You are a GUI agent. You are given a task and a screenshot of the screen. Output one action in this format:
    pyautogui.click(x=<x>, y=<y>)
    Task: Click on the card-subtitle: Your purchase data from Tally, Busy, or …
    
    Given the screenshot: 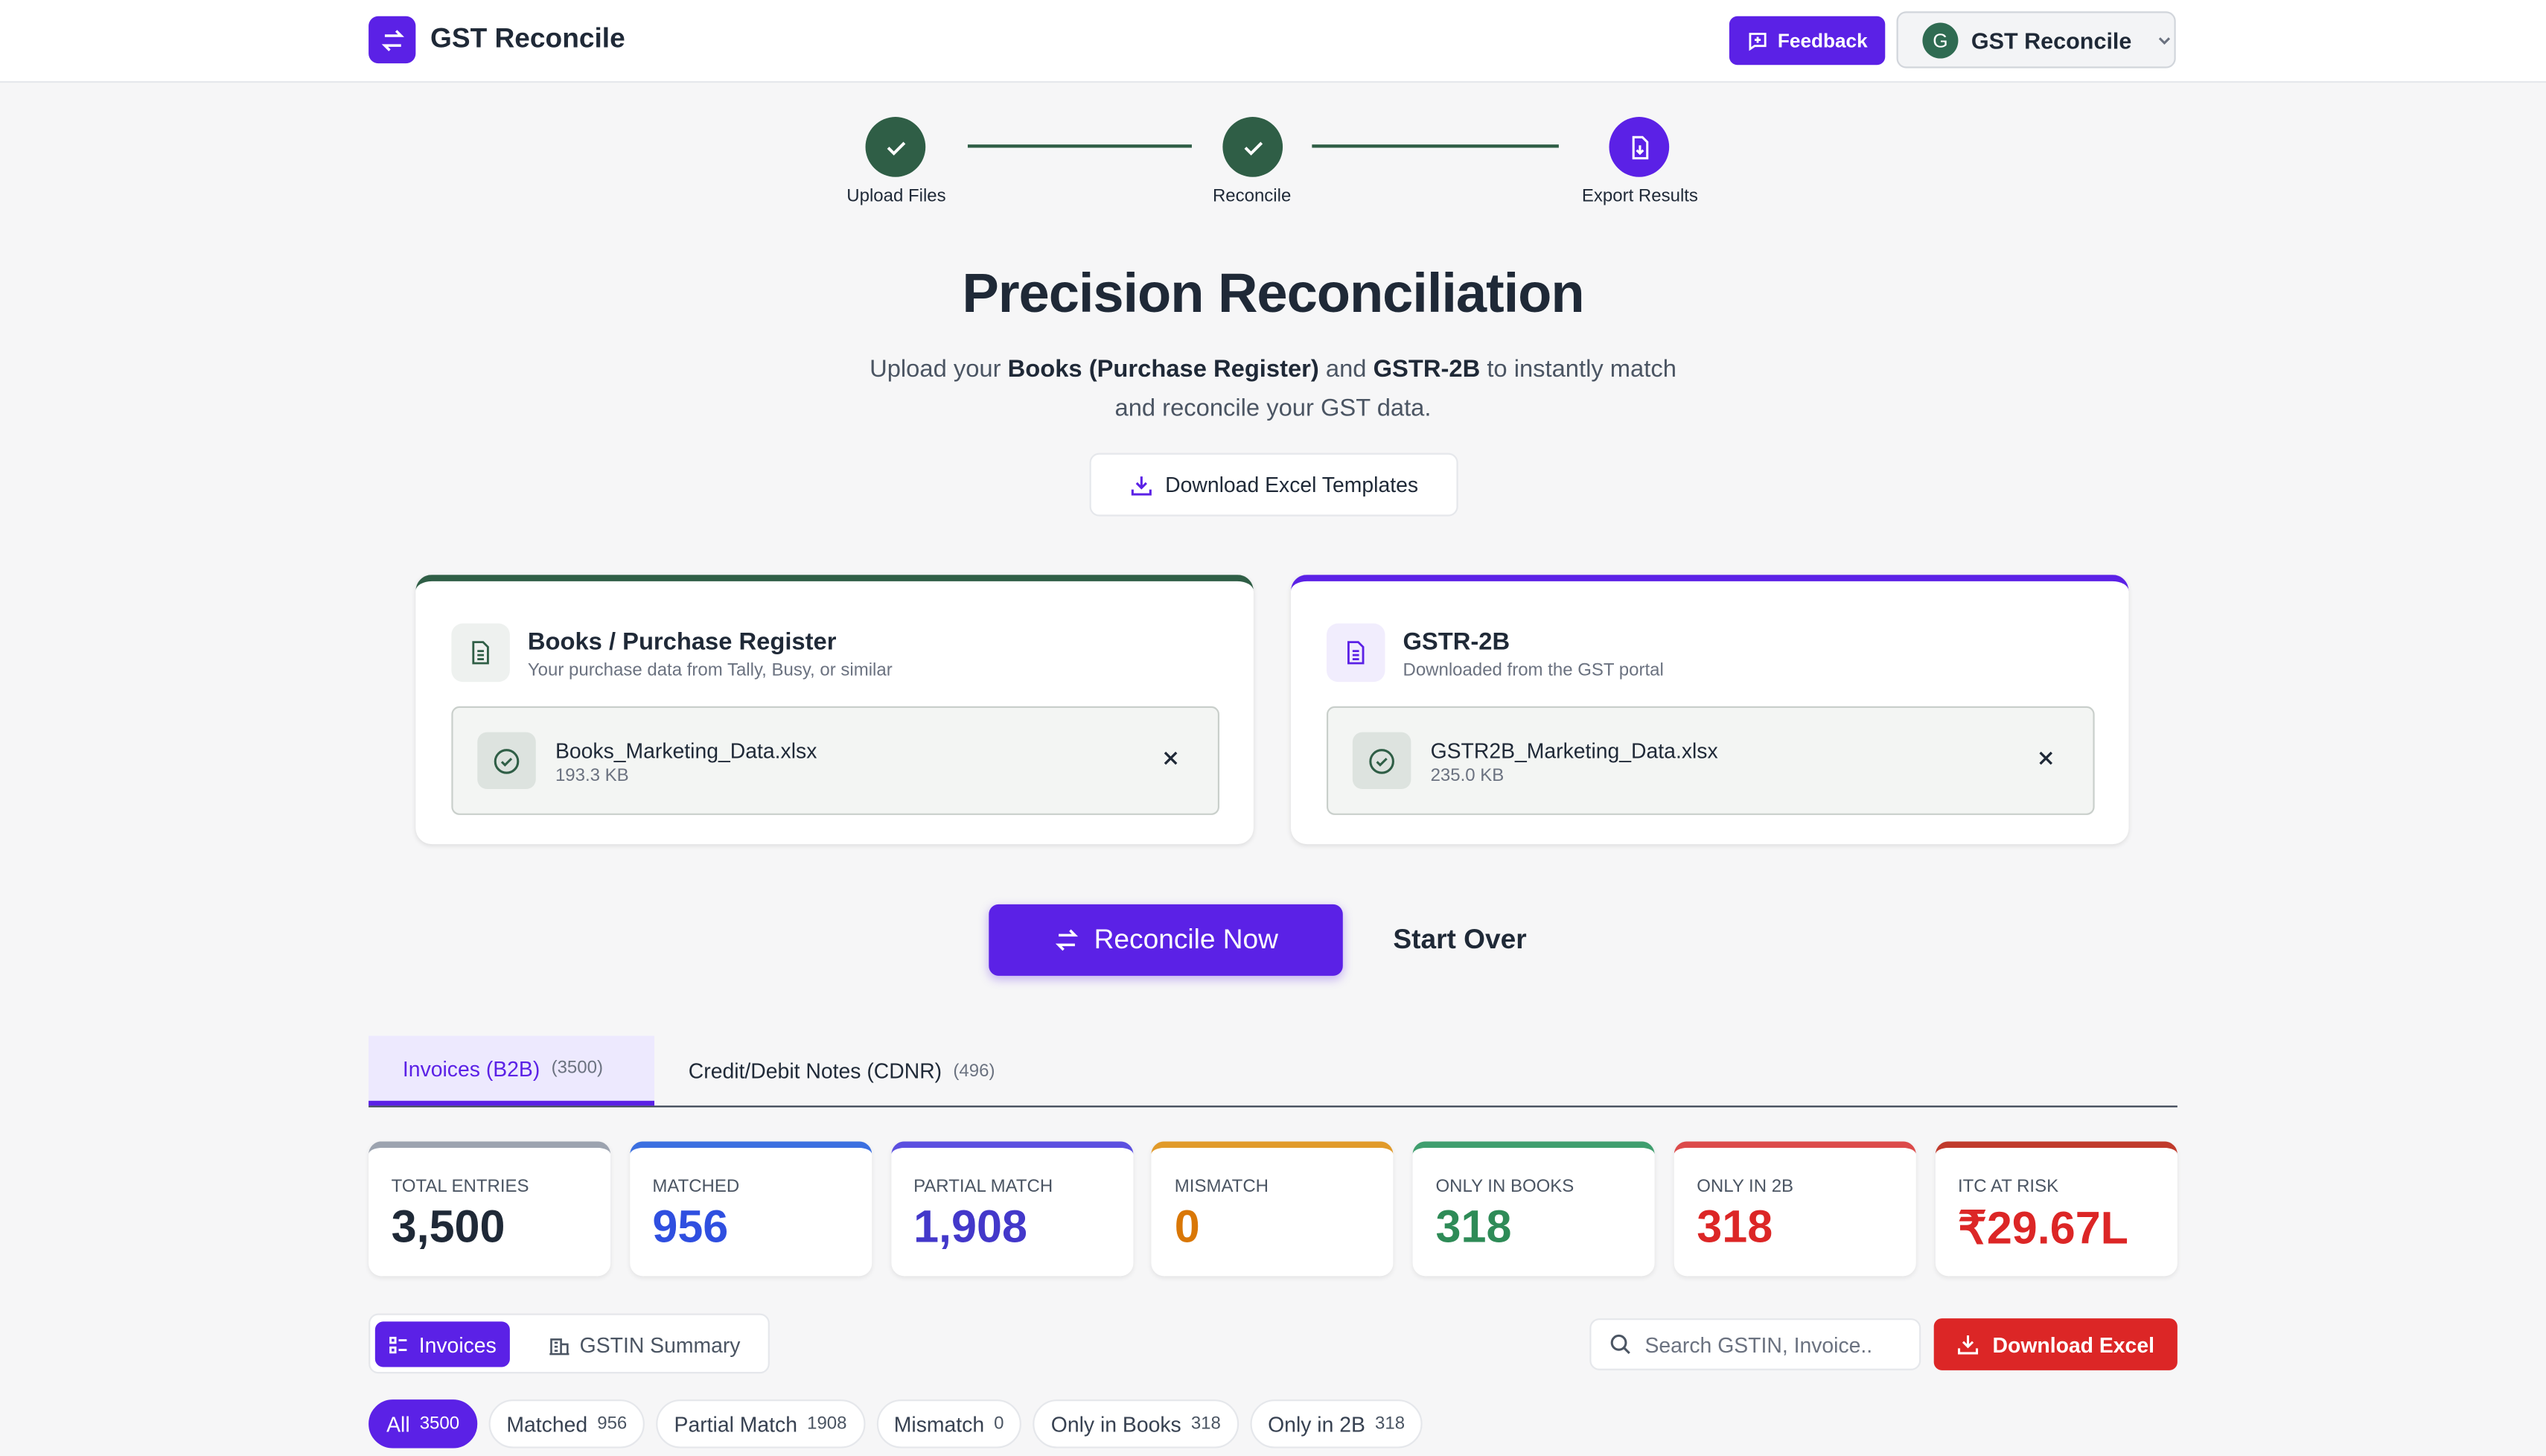 What is the action you would take?
    pyautogui.click(x=710, y=670)
    